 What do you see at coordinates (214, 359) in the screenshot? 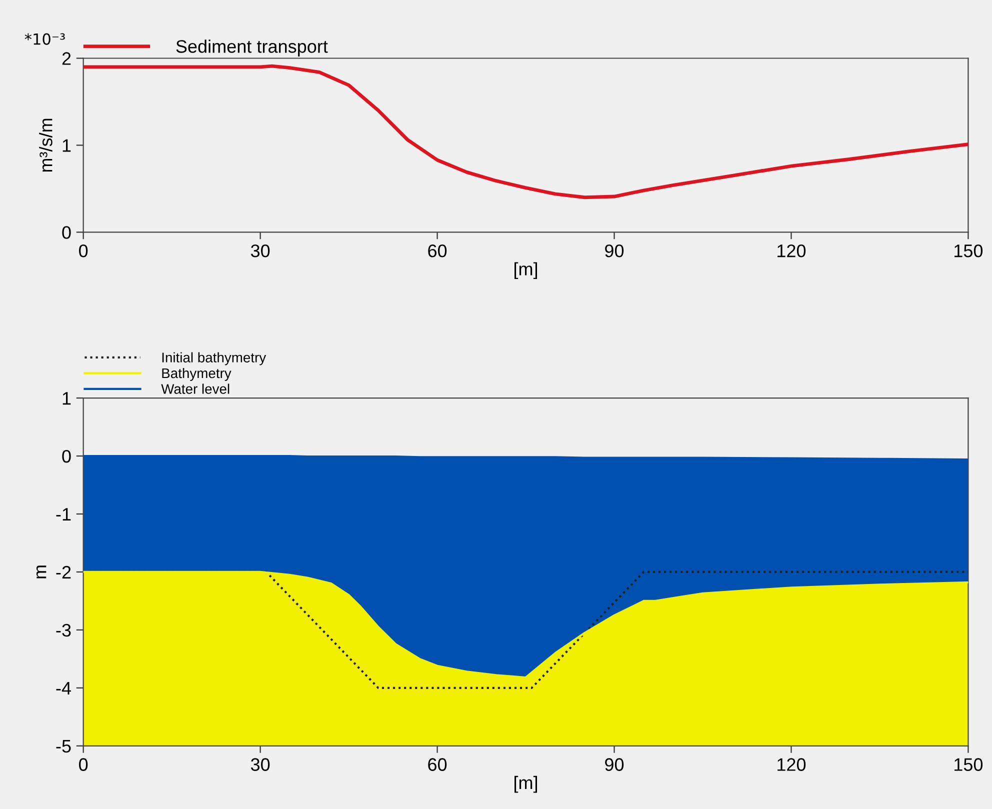
I see `legend-label: Initial bathymetry` at bounding box center [214, 359].